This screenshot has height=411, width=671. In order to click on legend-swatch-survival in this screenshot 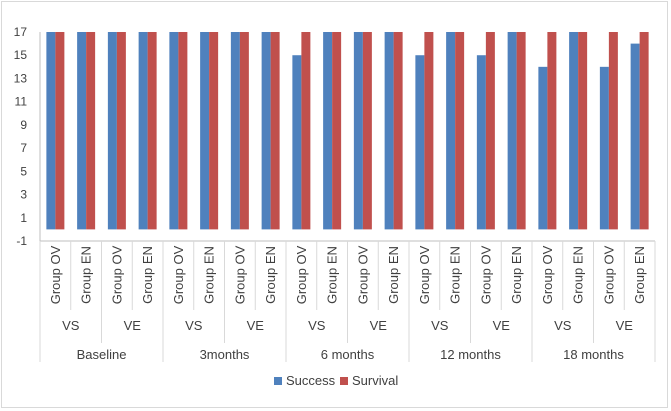, I will do `click(344, 381)`.